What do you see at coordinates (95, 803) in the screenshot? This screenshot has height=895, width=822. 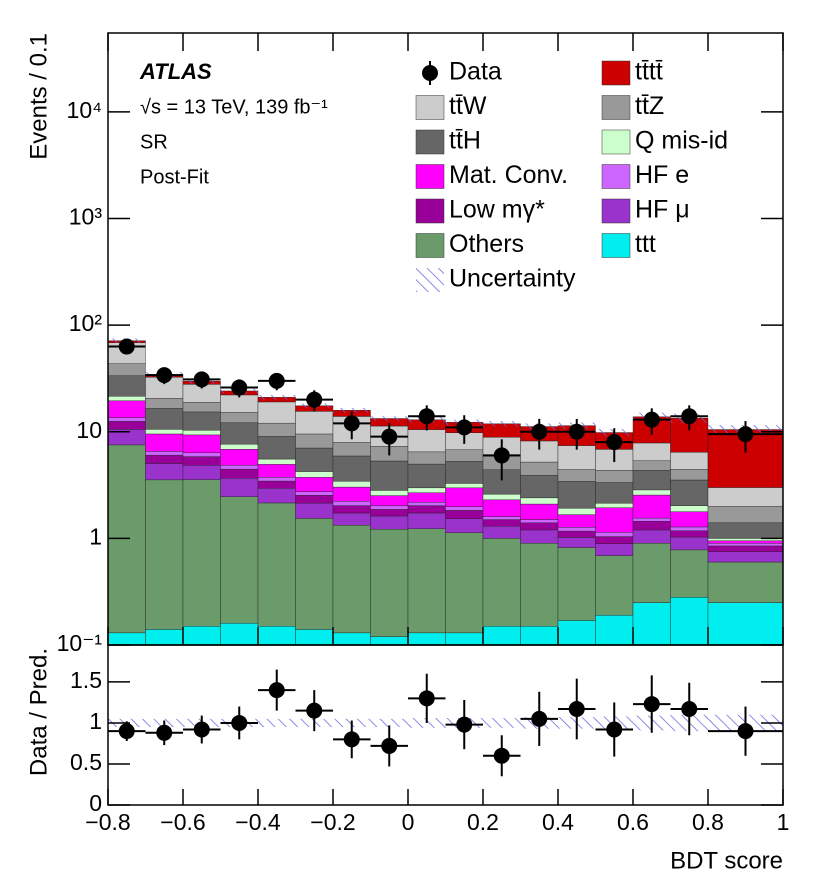 I see `ratio-y-tick-label: 0` at bounding box center [95, 803].